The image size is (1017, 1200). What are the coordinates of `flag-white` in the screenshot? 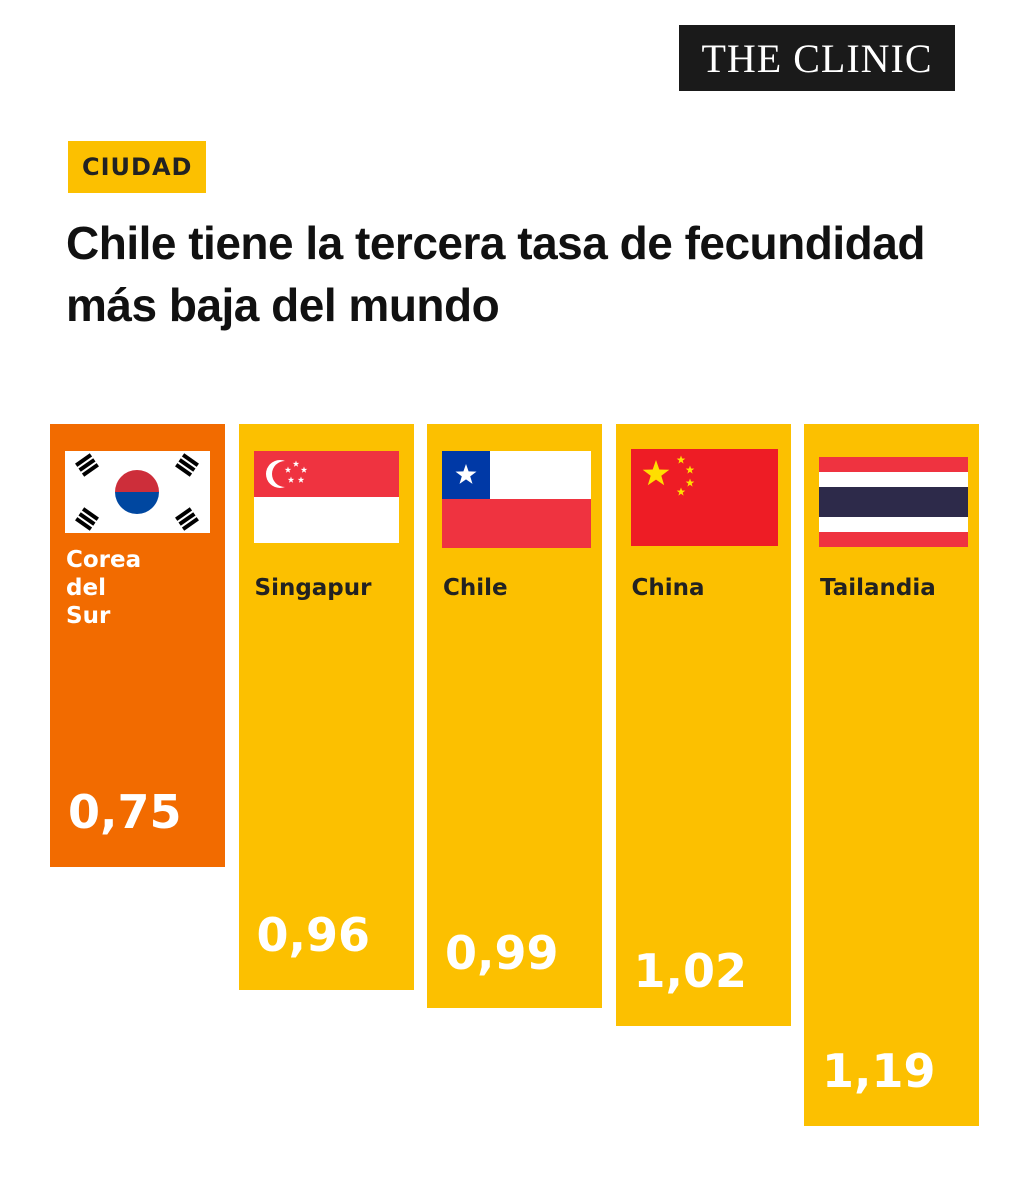 It's located at (326, 520).